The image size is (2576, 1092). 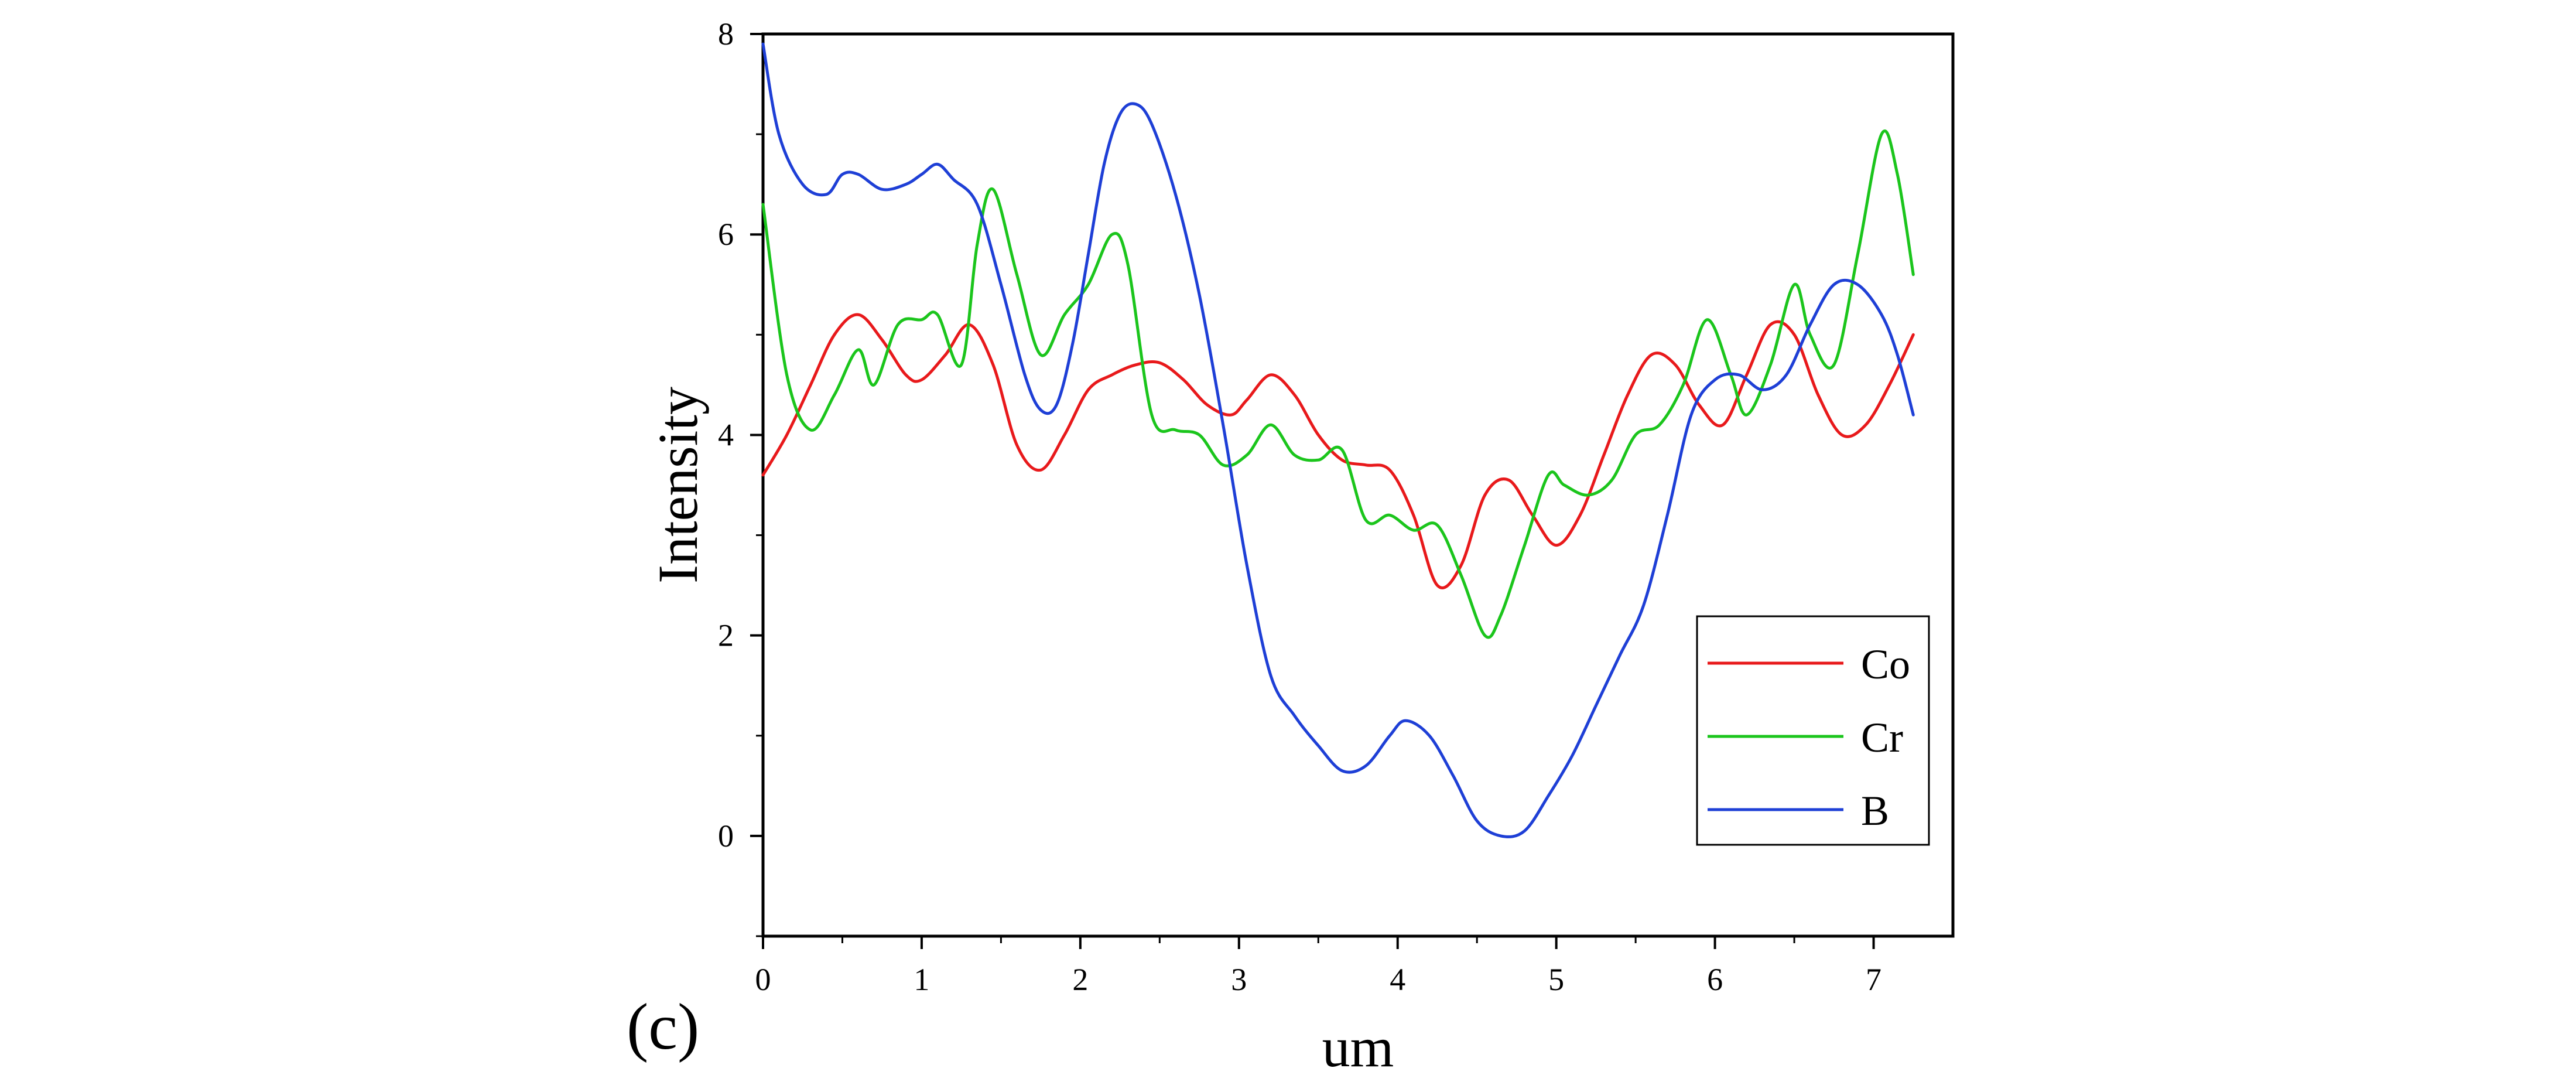 I want to click on legend: Co Cr B, so click(x=1813, y=730).